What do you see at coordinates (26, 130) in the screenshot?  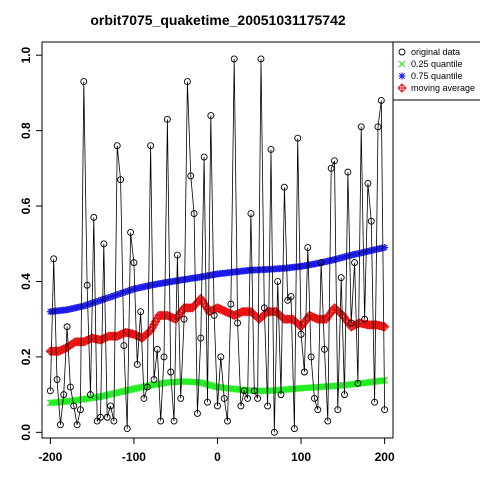 I see `y-tick-label: 0.8` at bounding box center [26, 130].